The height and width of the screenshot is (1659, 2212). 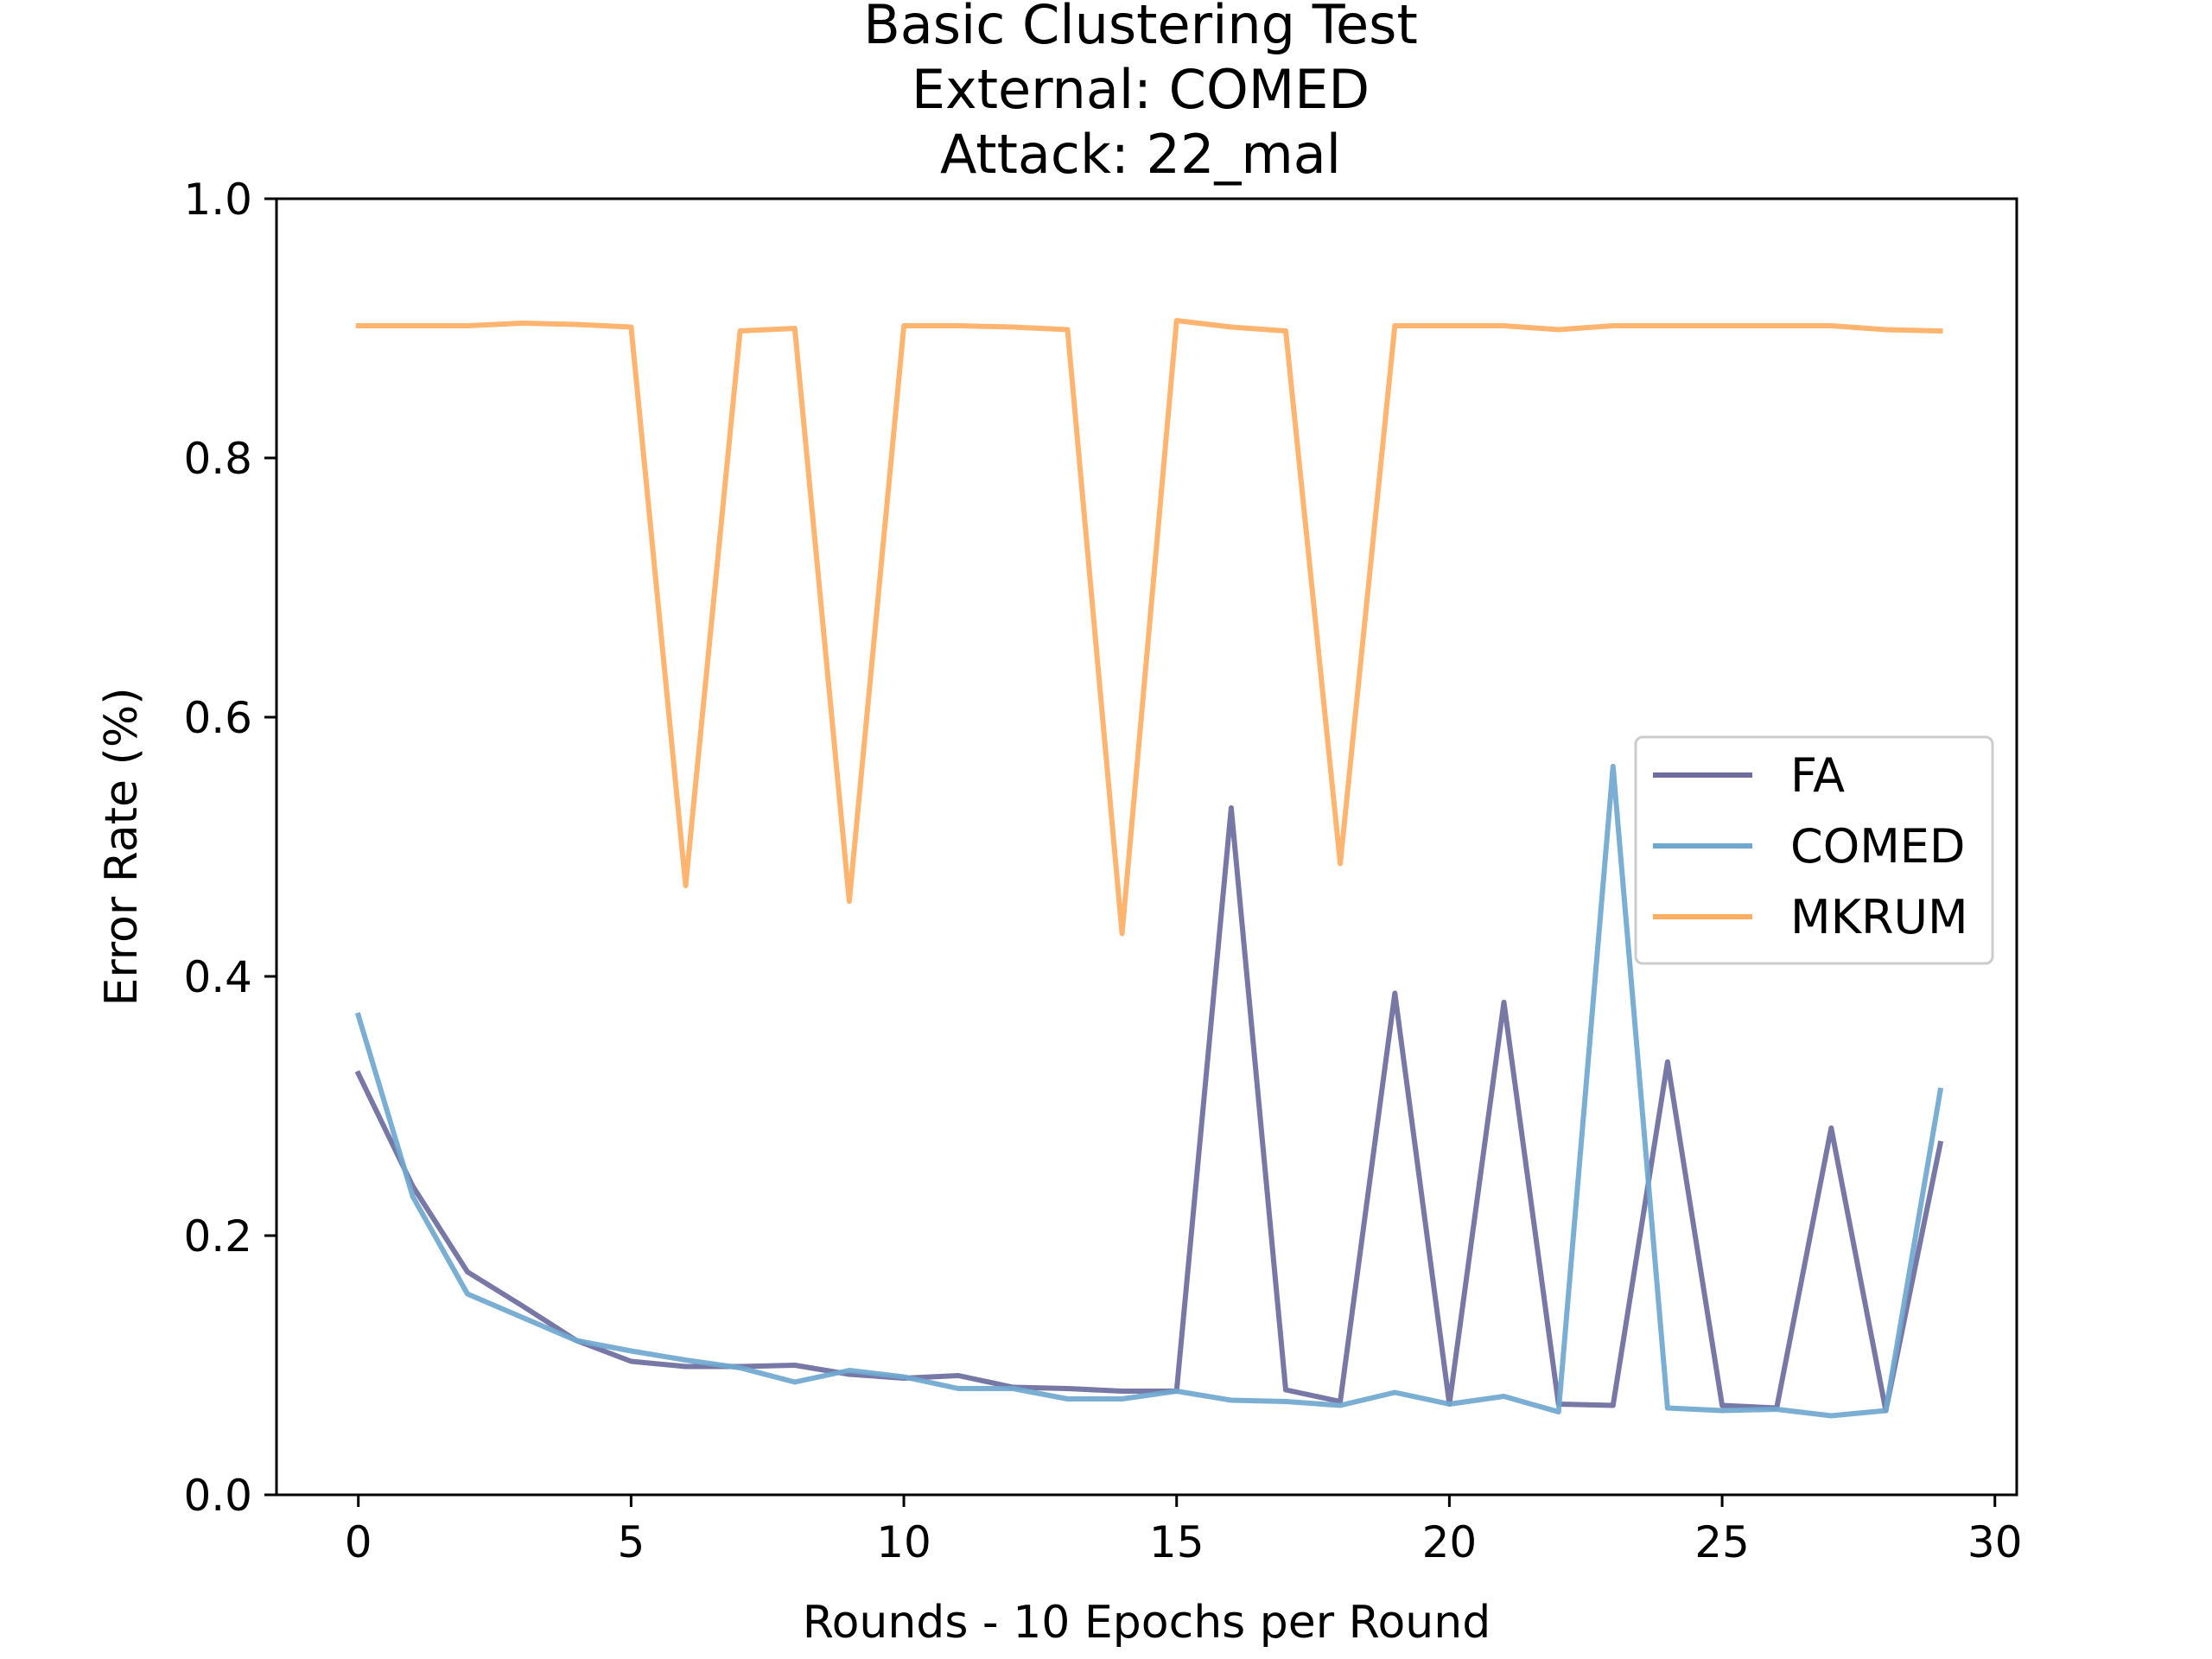 What do you see at coordinates (1450, 1542) in the screenshot?
I see `x-tick-label: 20` at bounding box center [1450, 1542].